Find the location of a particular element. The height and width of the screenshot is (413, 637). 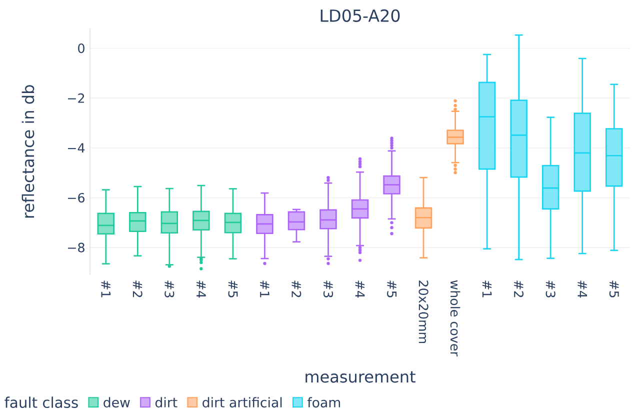

y-tick-label: −2 is located at coordinates (76, 98).